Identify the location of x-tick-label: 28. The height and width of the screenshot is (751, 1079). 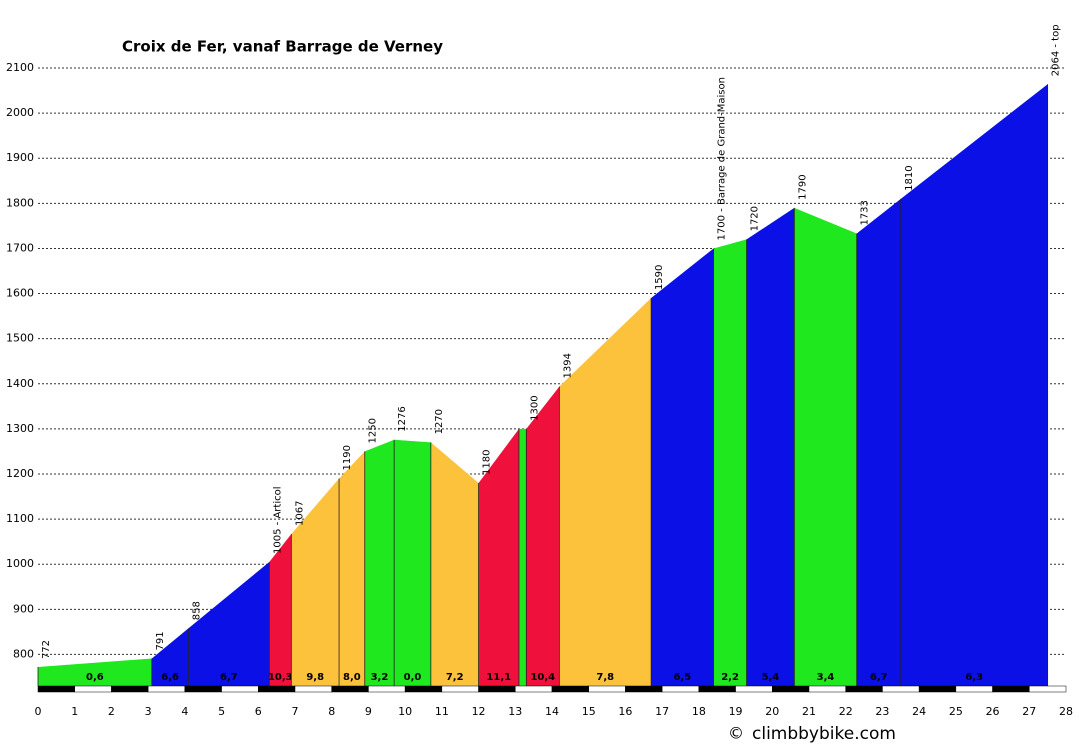
(1066, 711).